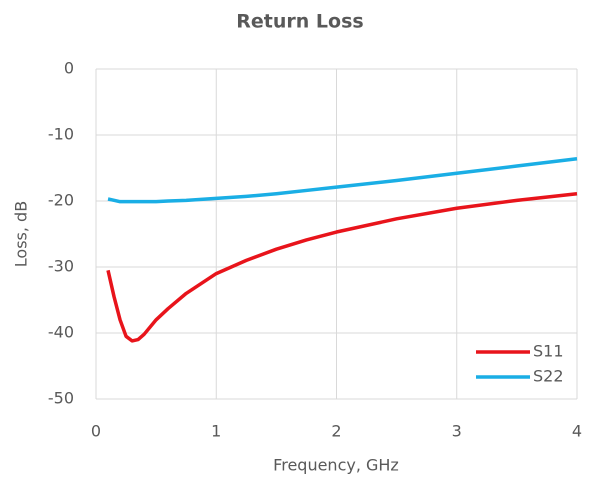  I want to click on series-line, so click(342, 180).